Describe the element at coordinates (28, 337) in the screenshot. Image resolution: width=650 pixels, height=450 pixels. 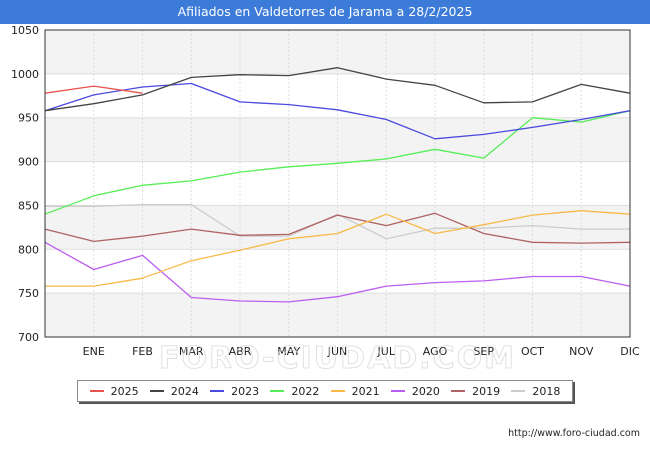
I see `y-tick-label: 700` at that location.